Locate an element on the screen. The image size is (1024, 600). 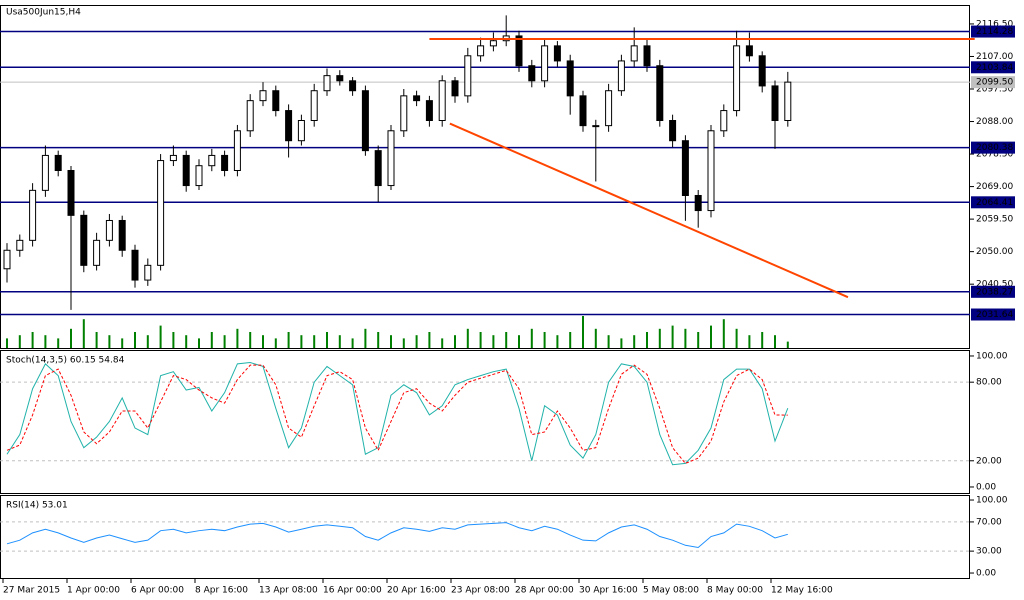
level-label: 2038.27 is located at coordinates (994, 292).